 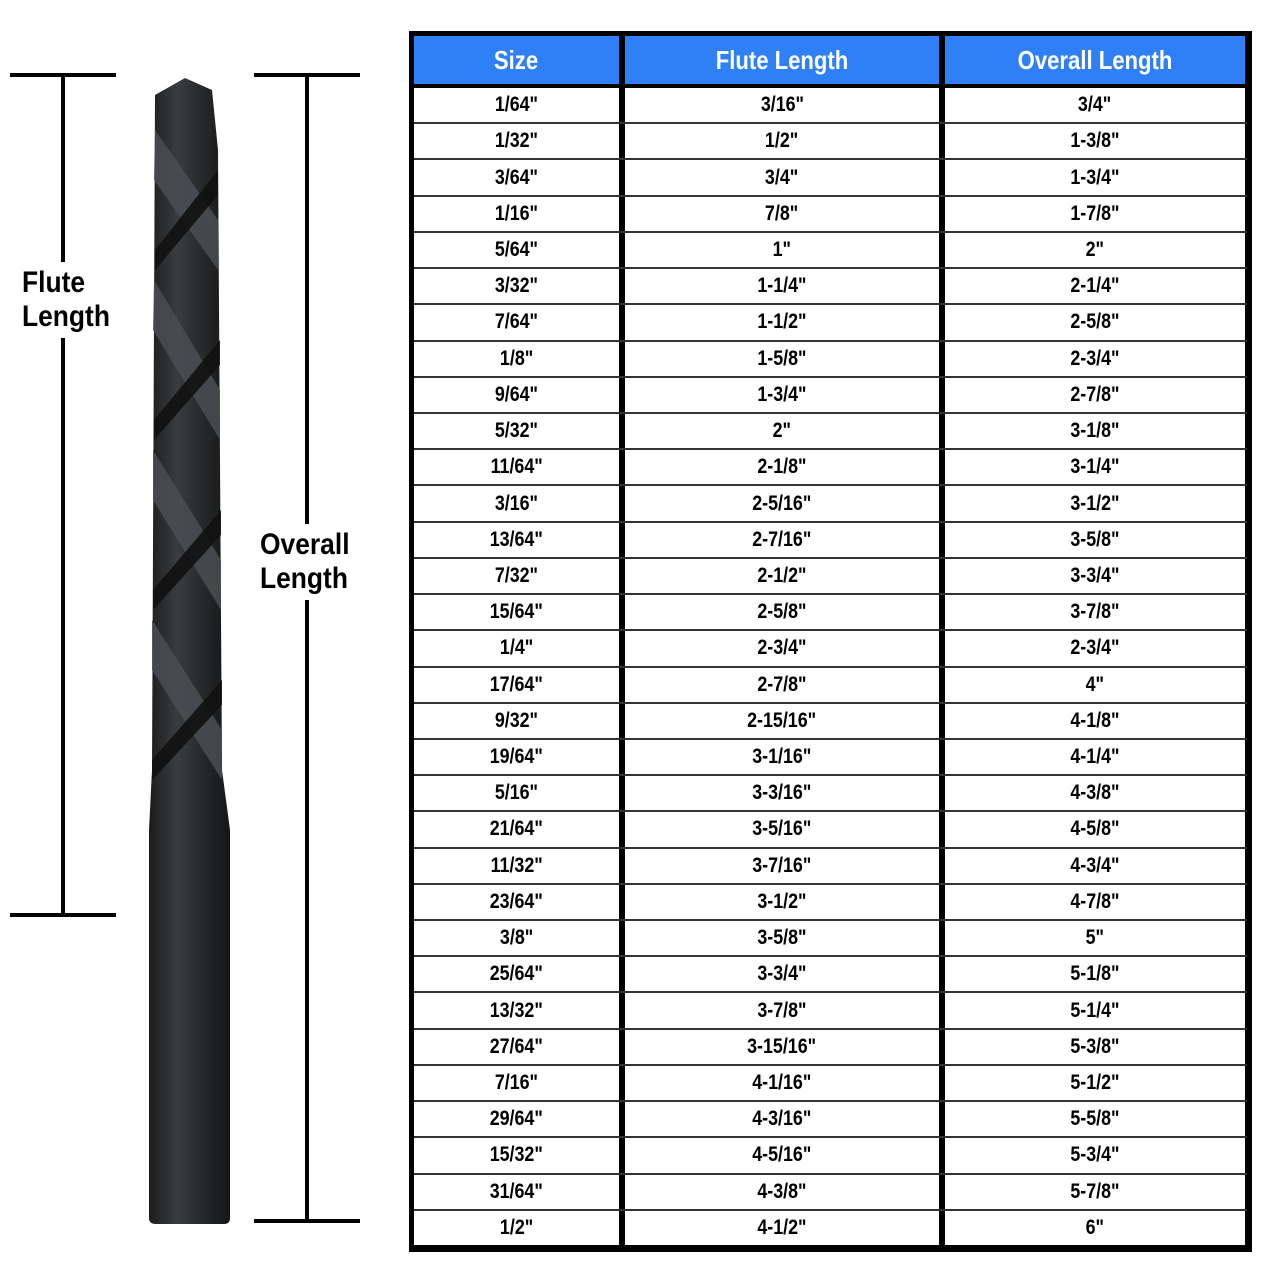 What do you see at coordinates (1095, 467) in the screenshot?
I see `cell-overall-length-text: 3-1/4"` at bounding box center [1095, 467].